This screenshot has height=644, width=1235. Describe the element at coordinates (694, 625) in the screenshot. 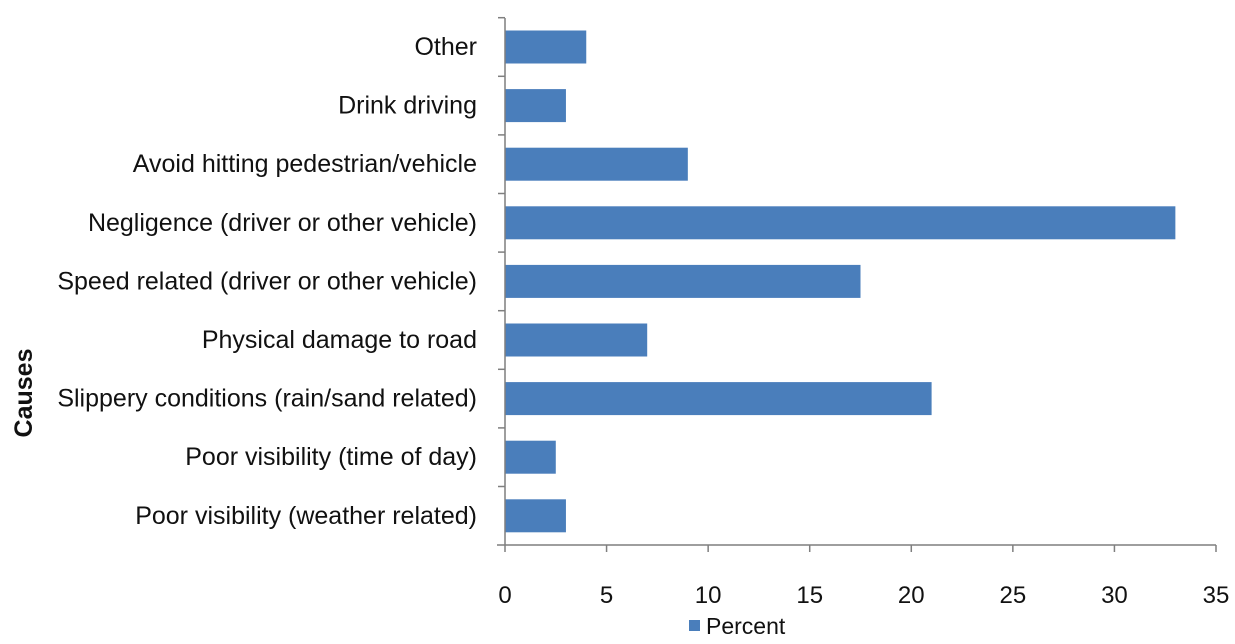

I see `legend-swatch` at that location.